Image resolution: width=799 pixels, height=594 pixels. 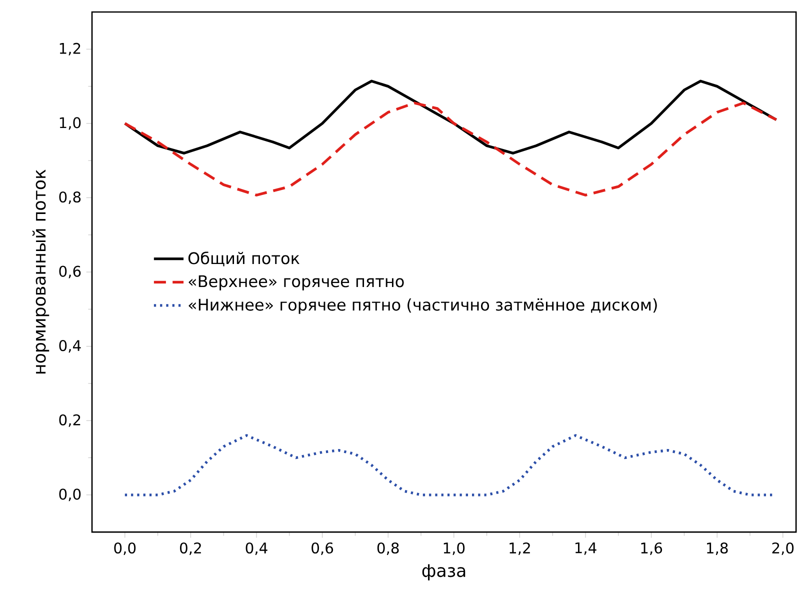 What do you see at coordinates (444, 572) in the screenshot?
I see `x-axis-title: фаза` at bounding box center [444, 572].